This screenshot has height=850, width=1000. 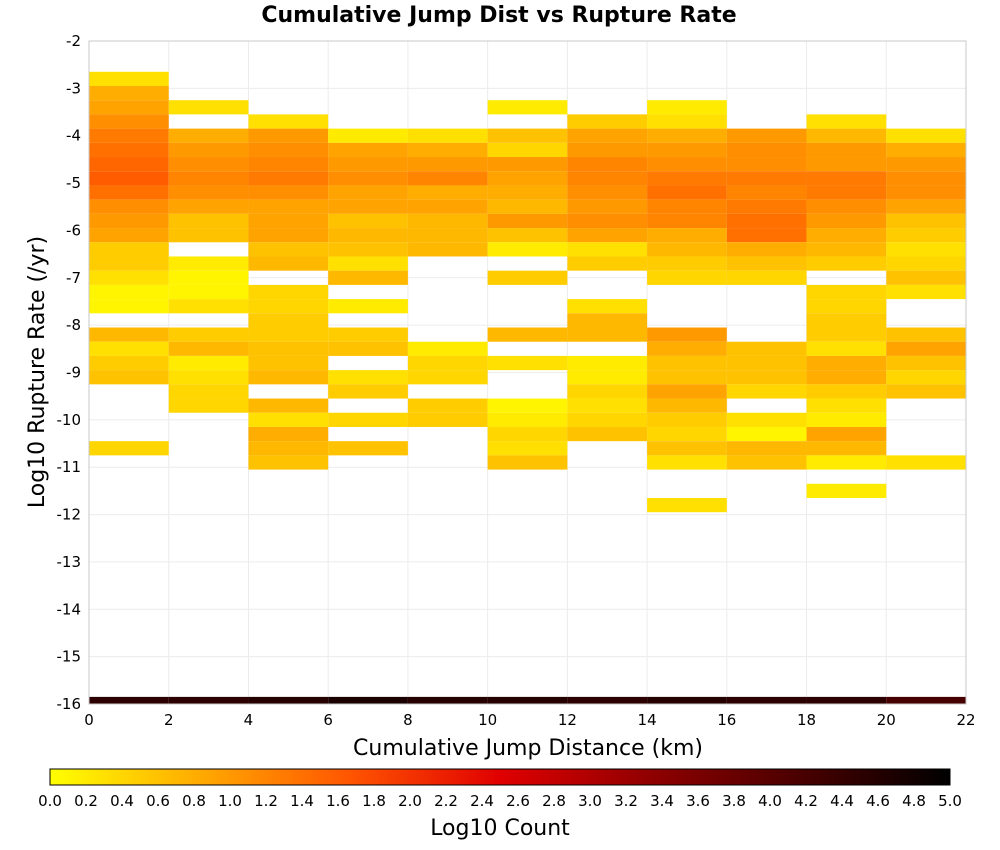 I want to click on x-tick-label: 6, so click(x=328, y=720).